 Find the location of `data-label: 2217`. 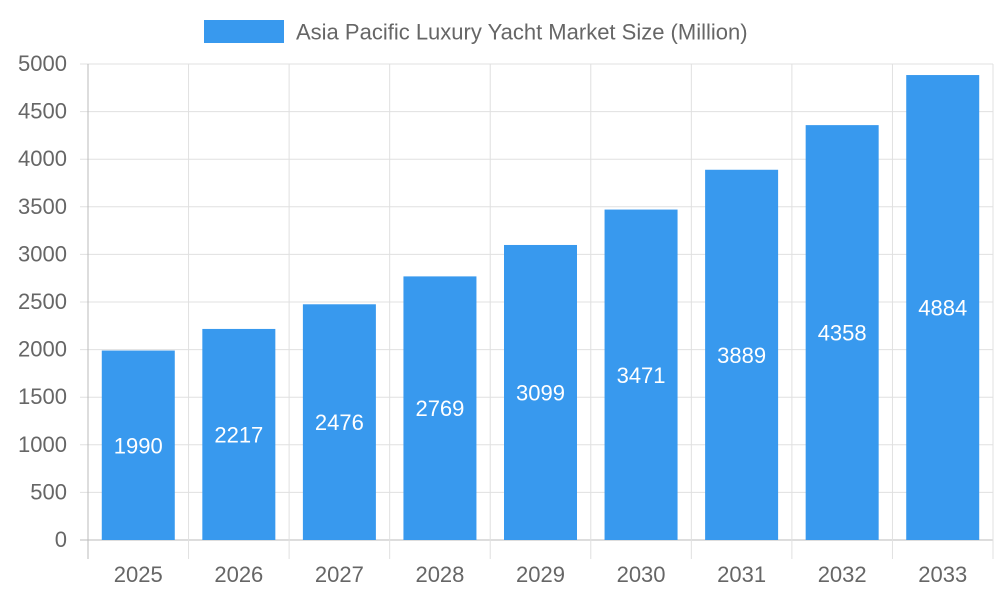

data-label: 2217 is located at coordinates (238, 434).